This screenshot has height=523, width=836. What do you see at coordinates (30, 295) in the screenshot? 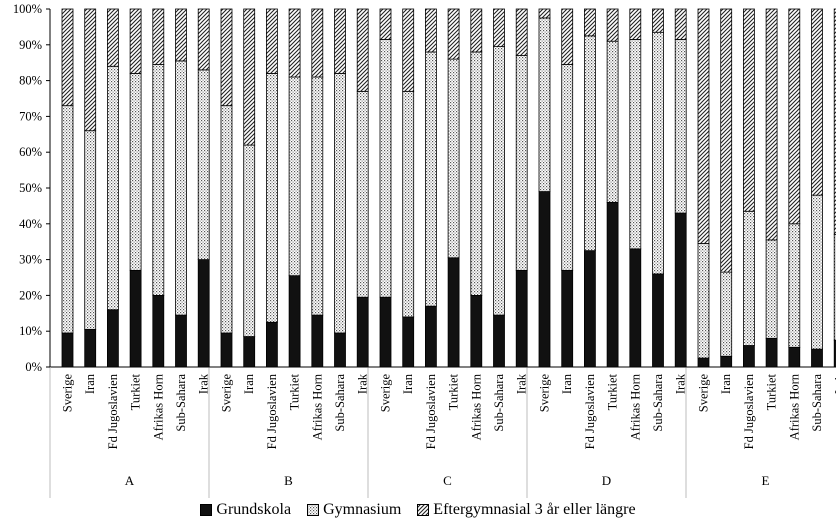
I see `y-tick-label: 20%` at bounding box center [30, 295].